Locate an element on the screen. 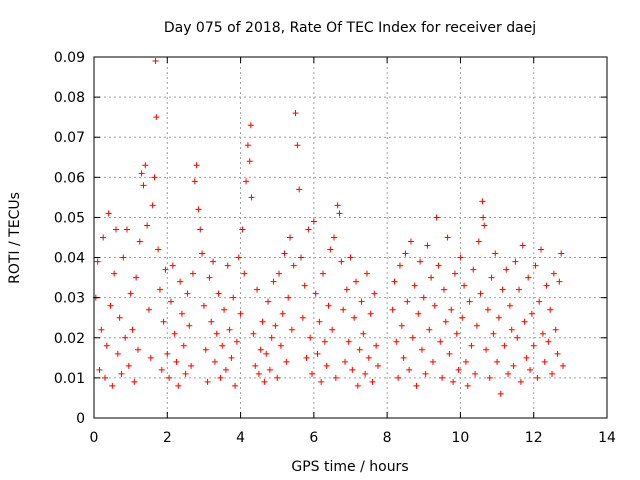 The width and height of the screenshot is (640, 480). y-tick-label: 0.08 is located at coordinates (69, 98).